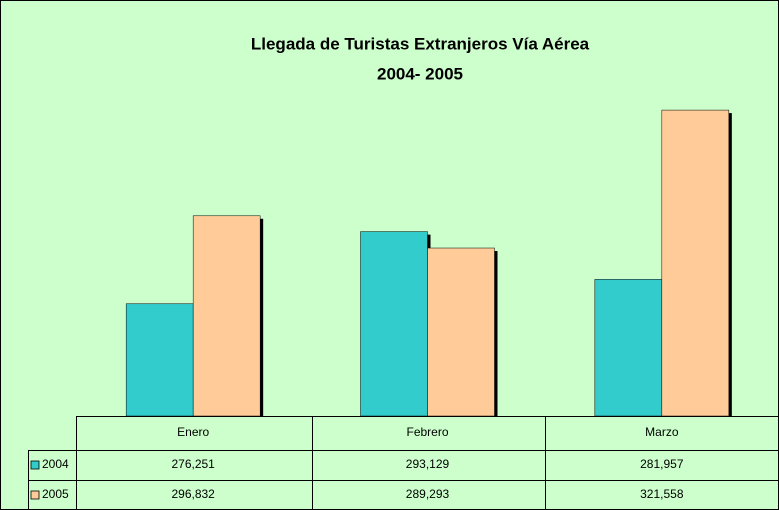 The image size is (779, 510). Describe the element at coordinates (193, 494) in the screenshot. I see `table-value: 296,832` at that location.